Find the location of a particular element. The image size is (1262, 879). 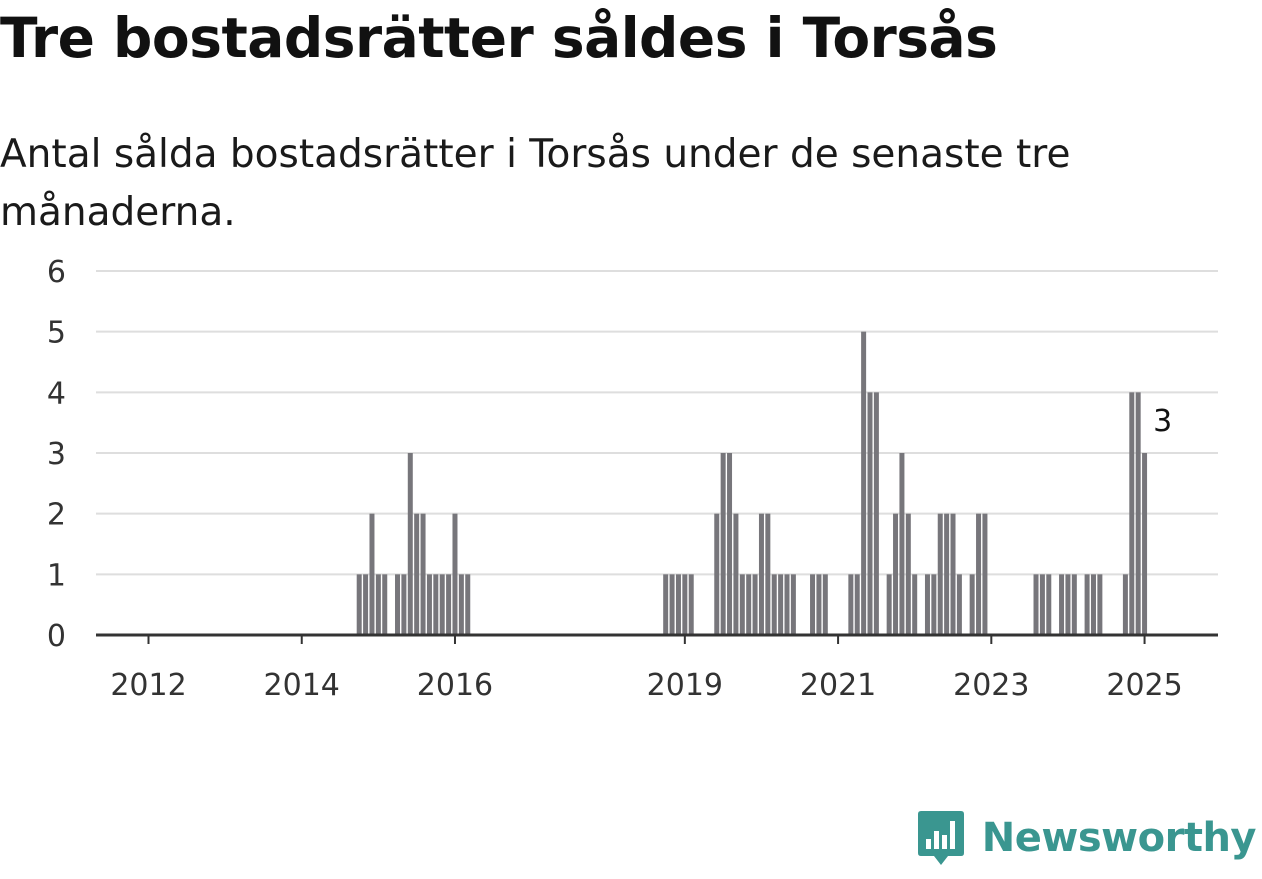

y-tick-label: 0 is located at coordinates (56, 636).